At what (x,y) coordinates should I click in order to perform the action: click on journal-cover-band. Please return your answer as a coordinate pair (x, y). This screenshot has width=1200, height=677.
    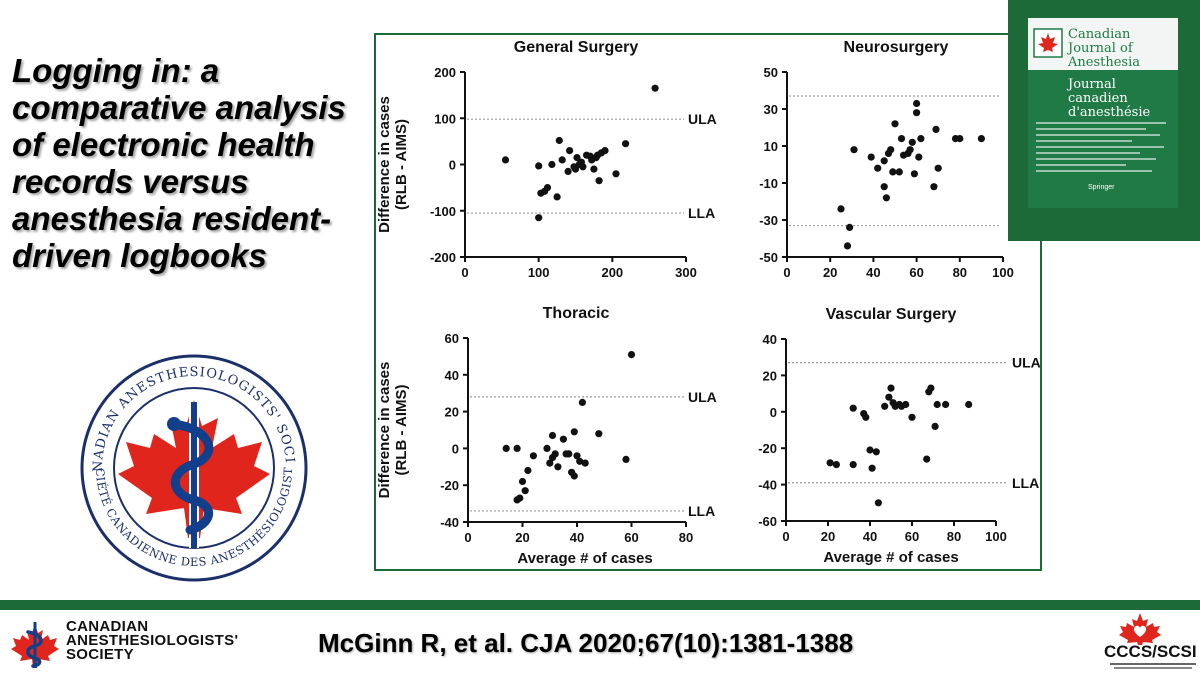
    Looking at the image, I should click on (1103, 139).